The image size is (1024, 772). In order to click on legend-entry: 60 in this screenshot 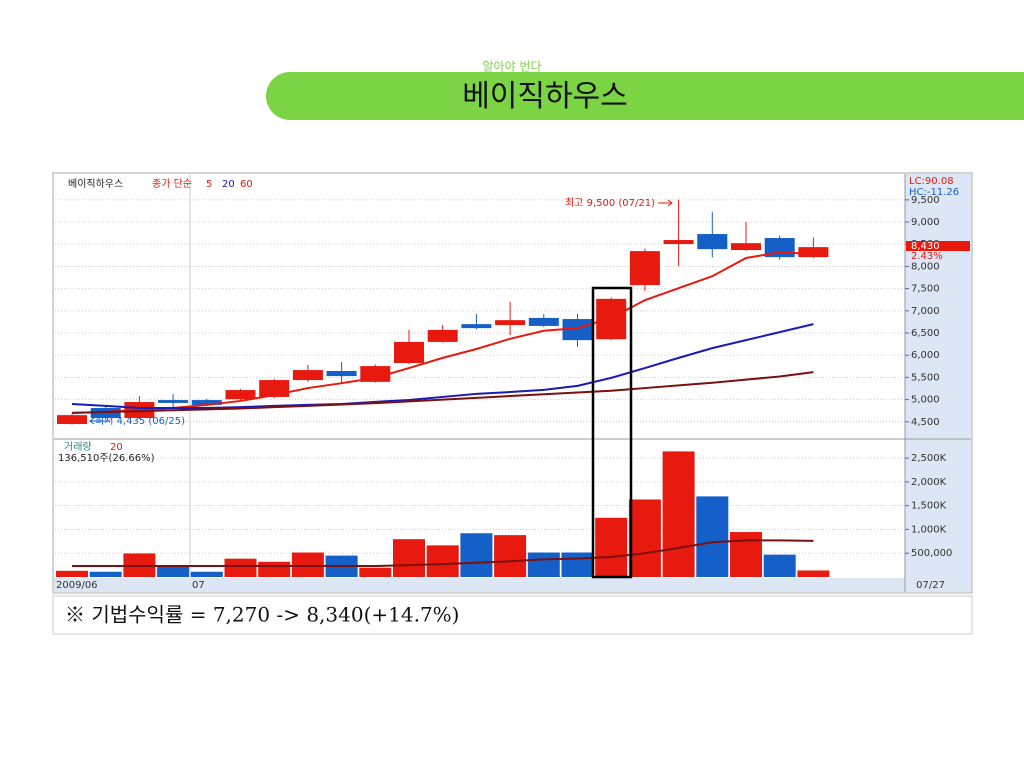, I will do `click(246, 184)`.